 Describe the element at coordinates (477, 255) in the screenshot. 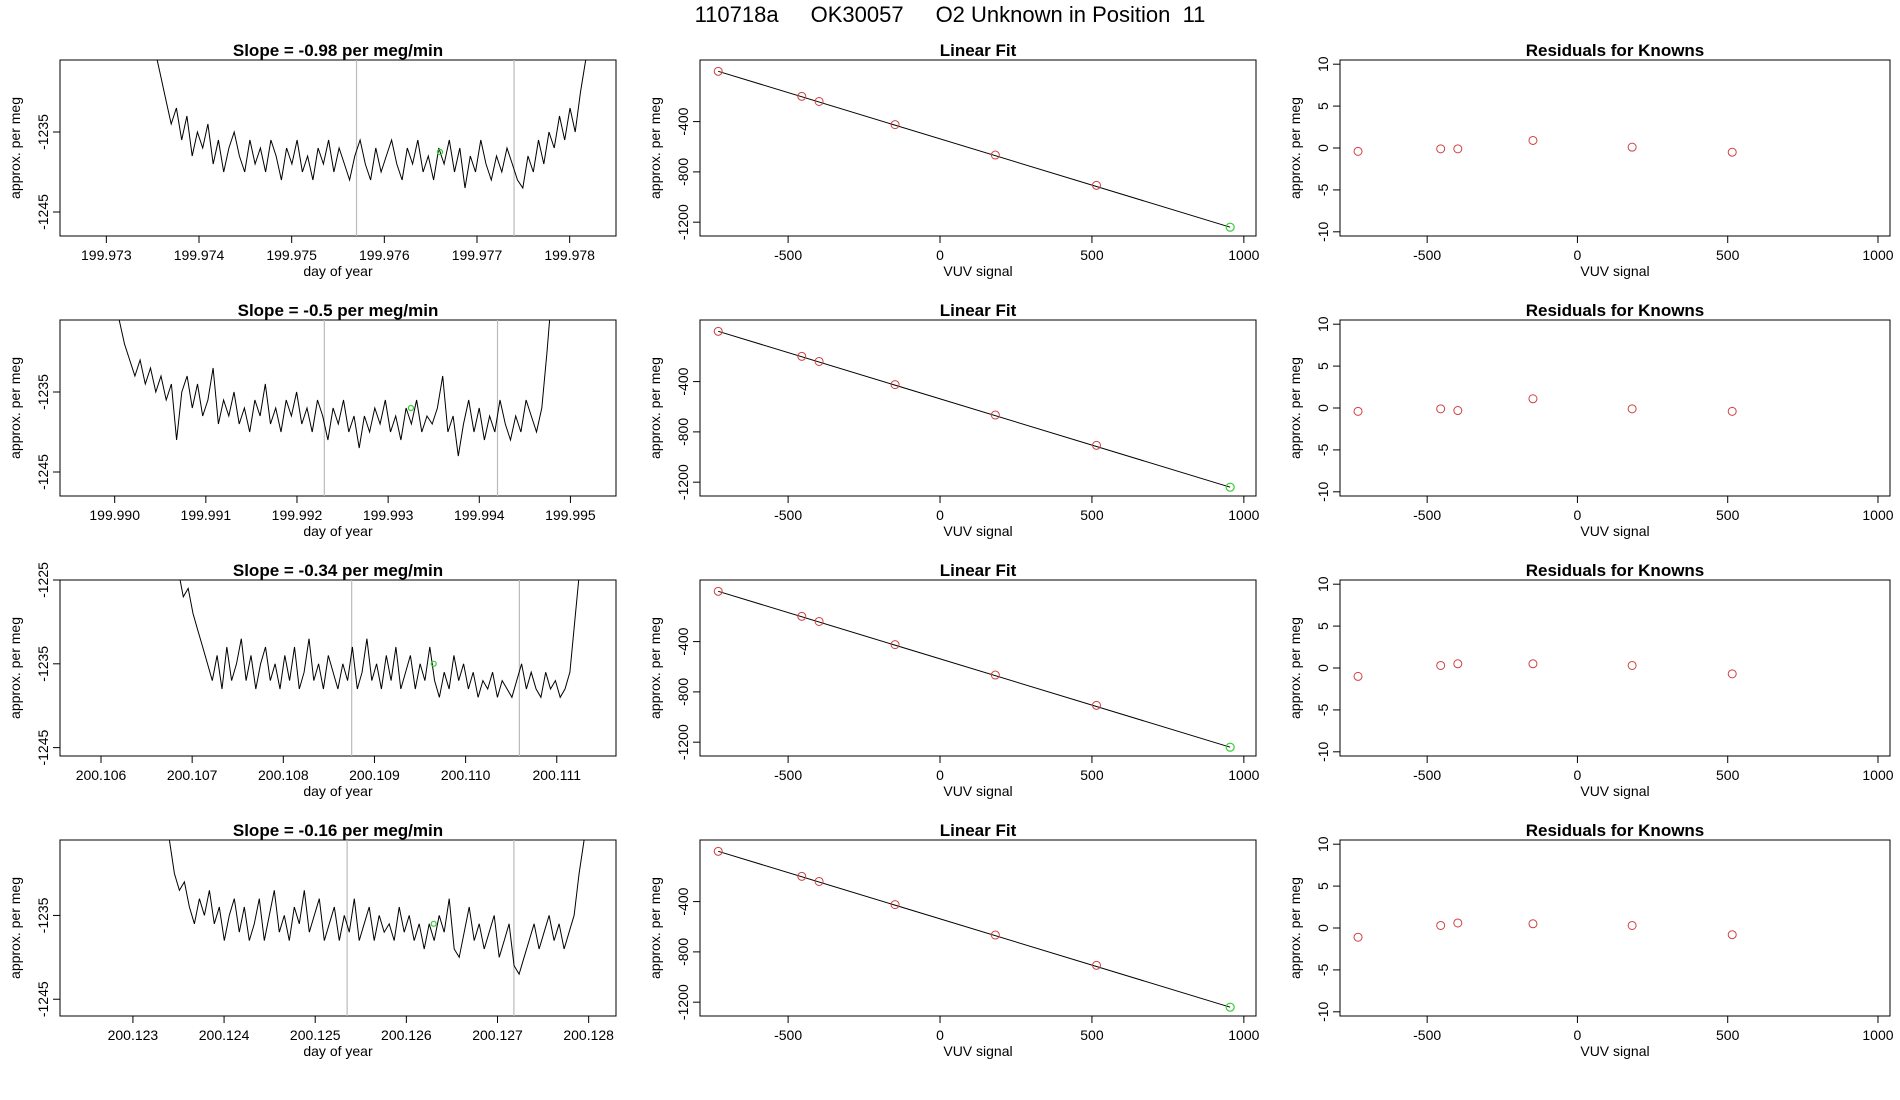

I see `x-tick-label: 199.977` at that location.